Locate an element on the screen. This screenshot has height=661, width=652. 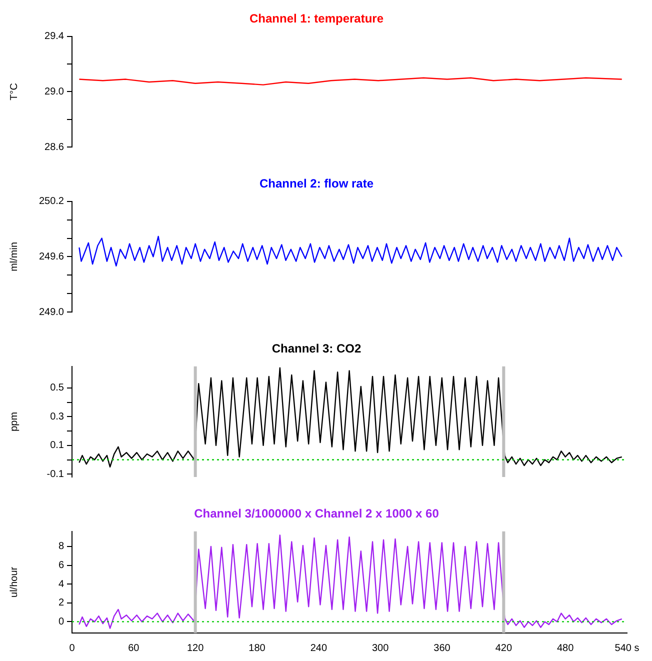
y-tick-label: 0.1 is located at coordinates (57, 446).